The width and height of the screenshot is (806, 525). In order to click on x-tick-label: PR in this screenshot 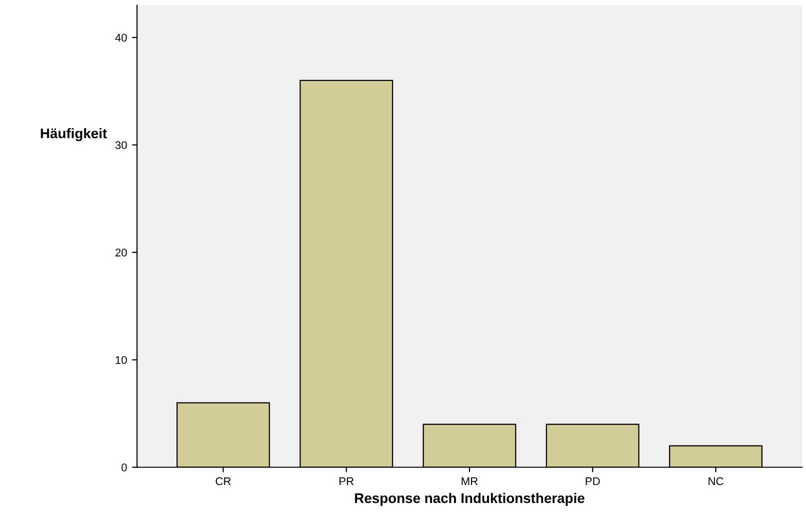, I will do `click(347, 481)`.